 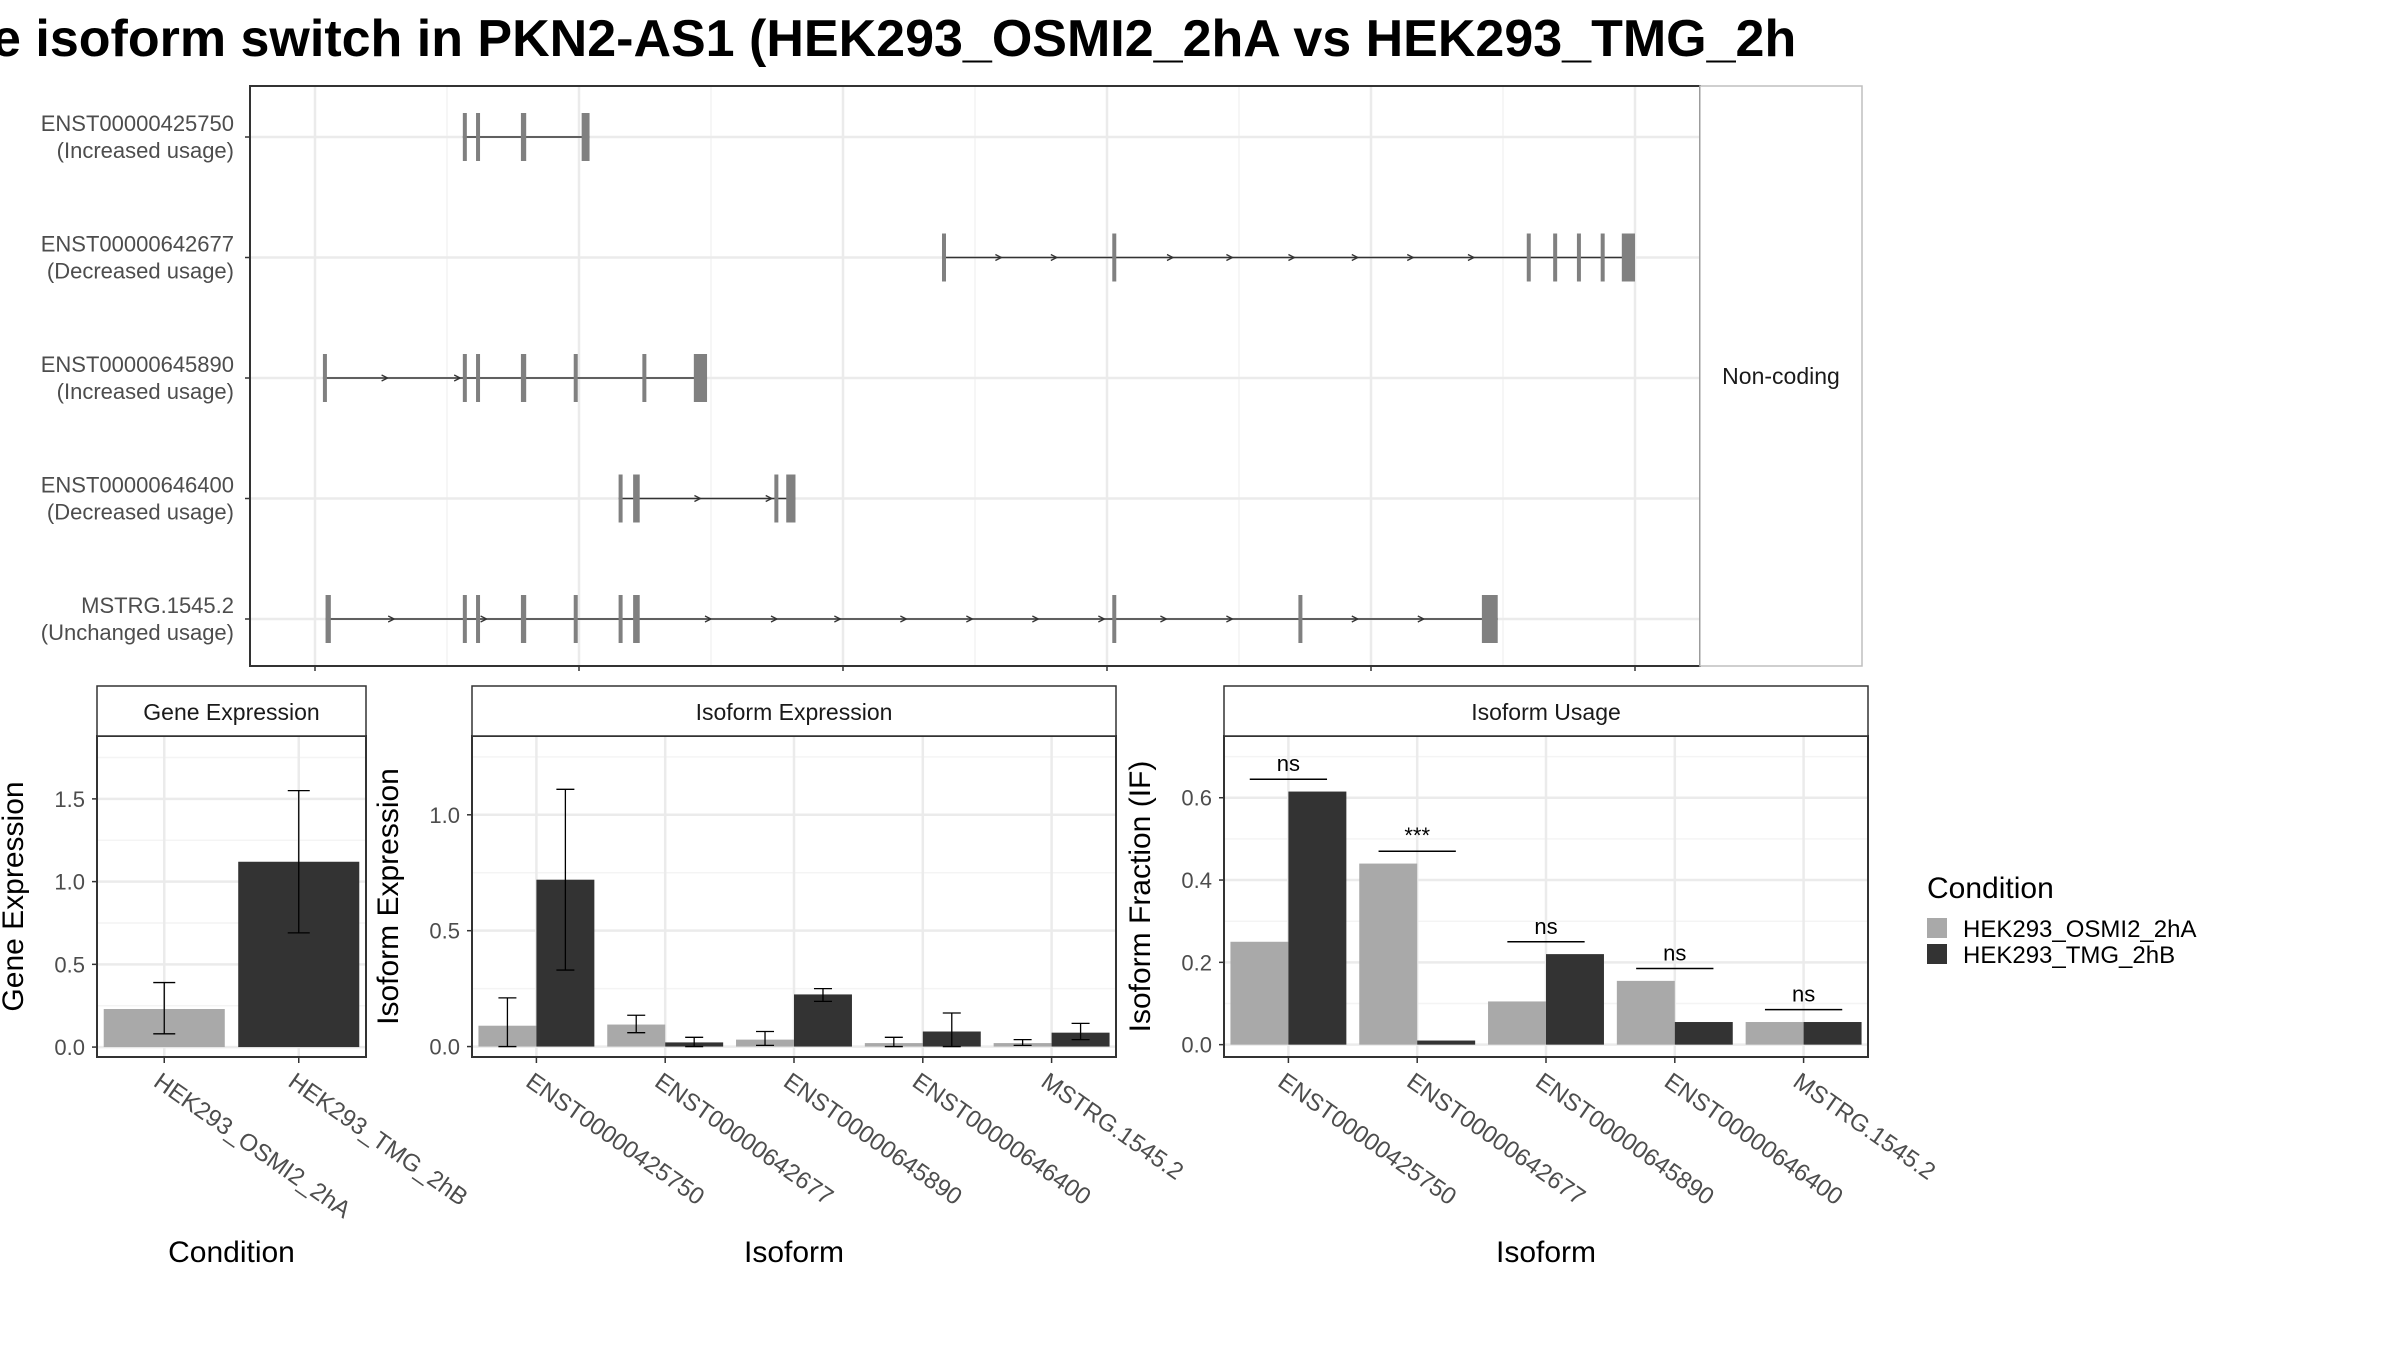 I want to click on y-axis-title: Isoform Expression, so click(x=388, y=896).